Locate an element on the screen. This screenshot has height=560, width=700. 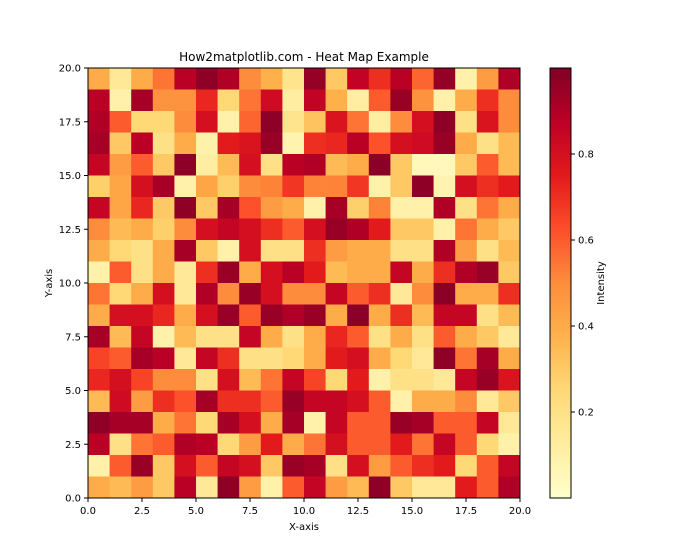
colorbar-tick-label: 0.4 is located at coordinates (586, 327).